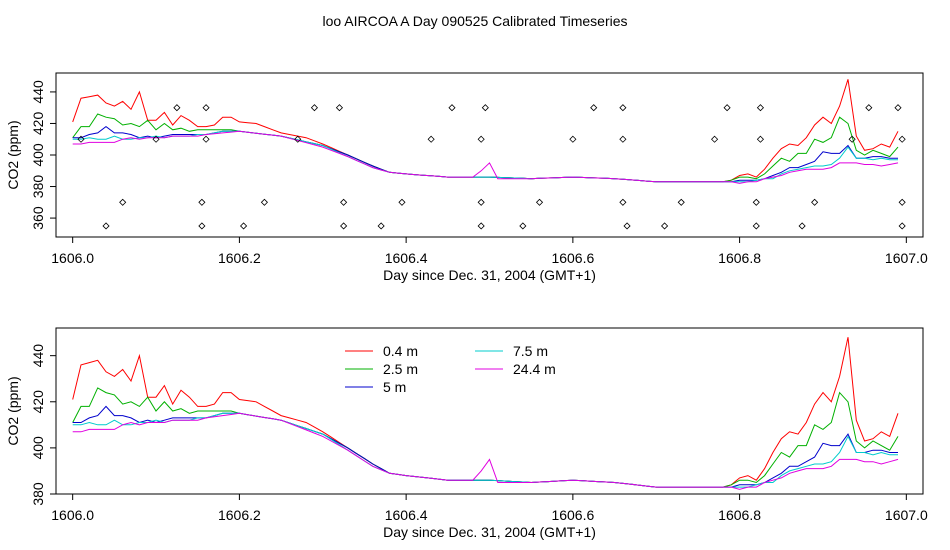  Describe the element at coordinates (394, 387) in the screenshot. I see `legend-label: 5 m` at that location.